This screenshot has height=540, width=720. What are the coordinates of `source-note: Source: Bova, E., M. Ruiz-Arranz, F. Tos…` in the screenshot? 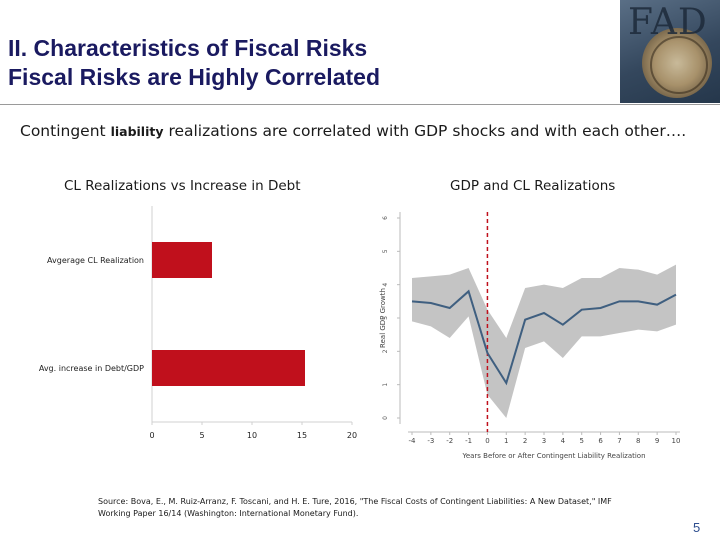 It's located at (355, 507).